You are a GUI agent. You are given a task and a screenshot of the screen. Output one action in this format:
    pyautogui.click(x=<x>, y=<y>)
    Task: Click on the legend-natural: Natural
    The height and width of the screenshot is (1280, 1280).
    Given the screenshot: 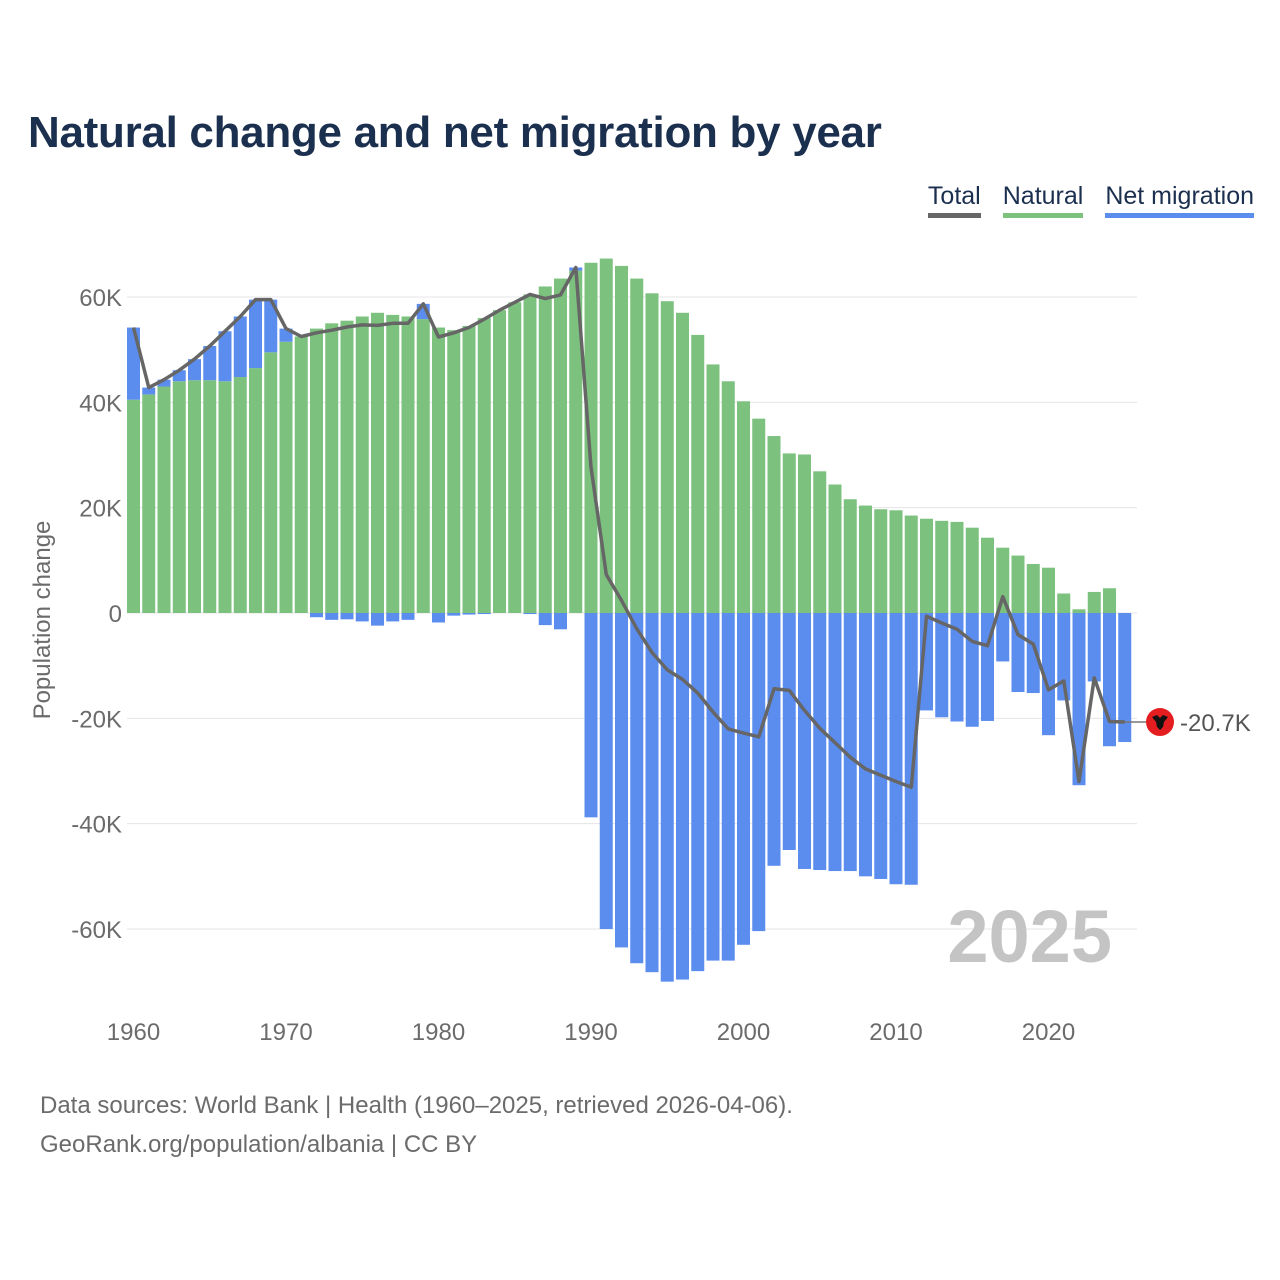 What is the action you would take?
    pyautogui.click(x=1043, y=200)
    